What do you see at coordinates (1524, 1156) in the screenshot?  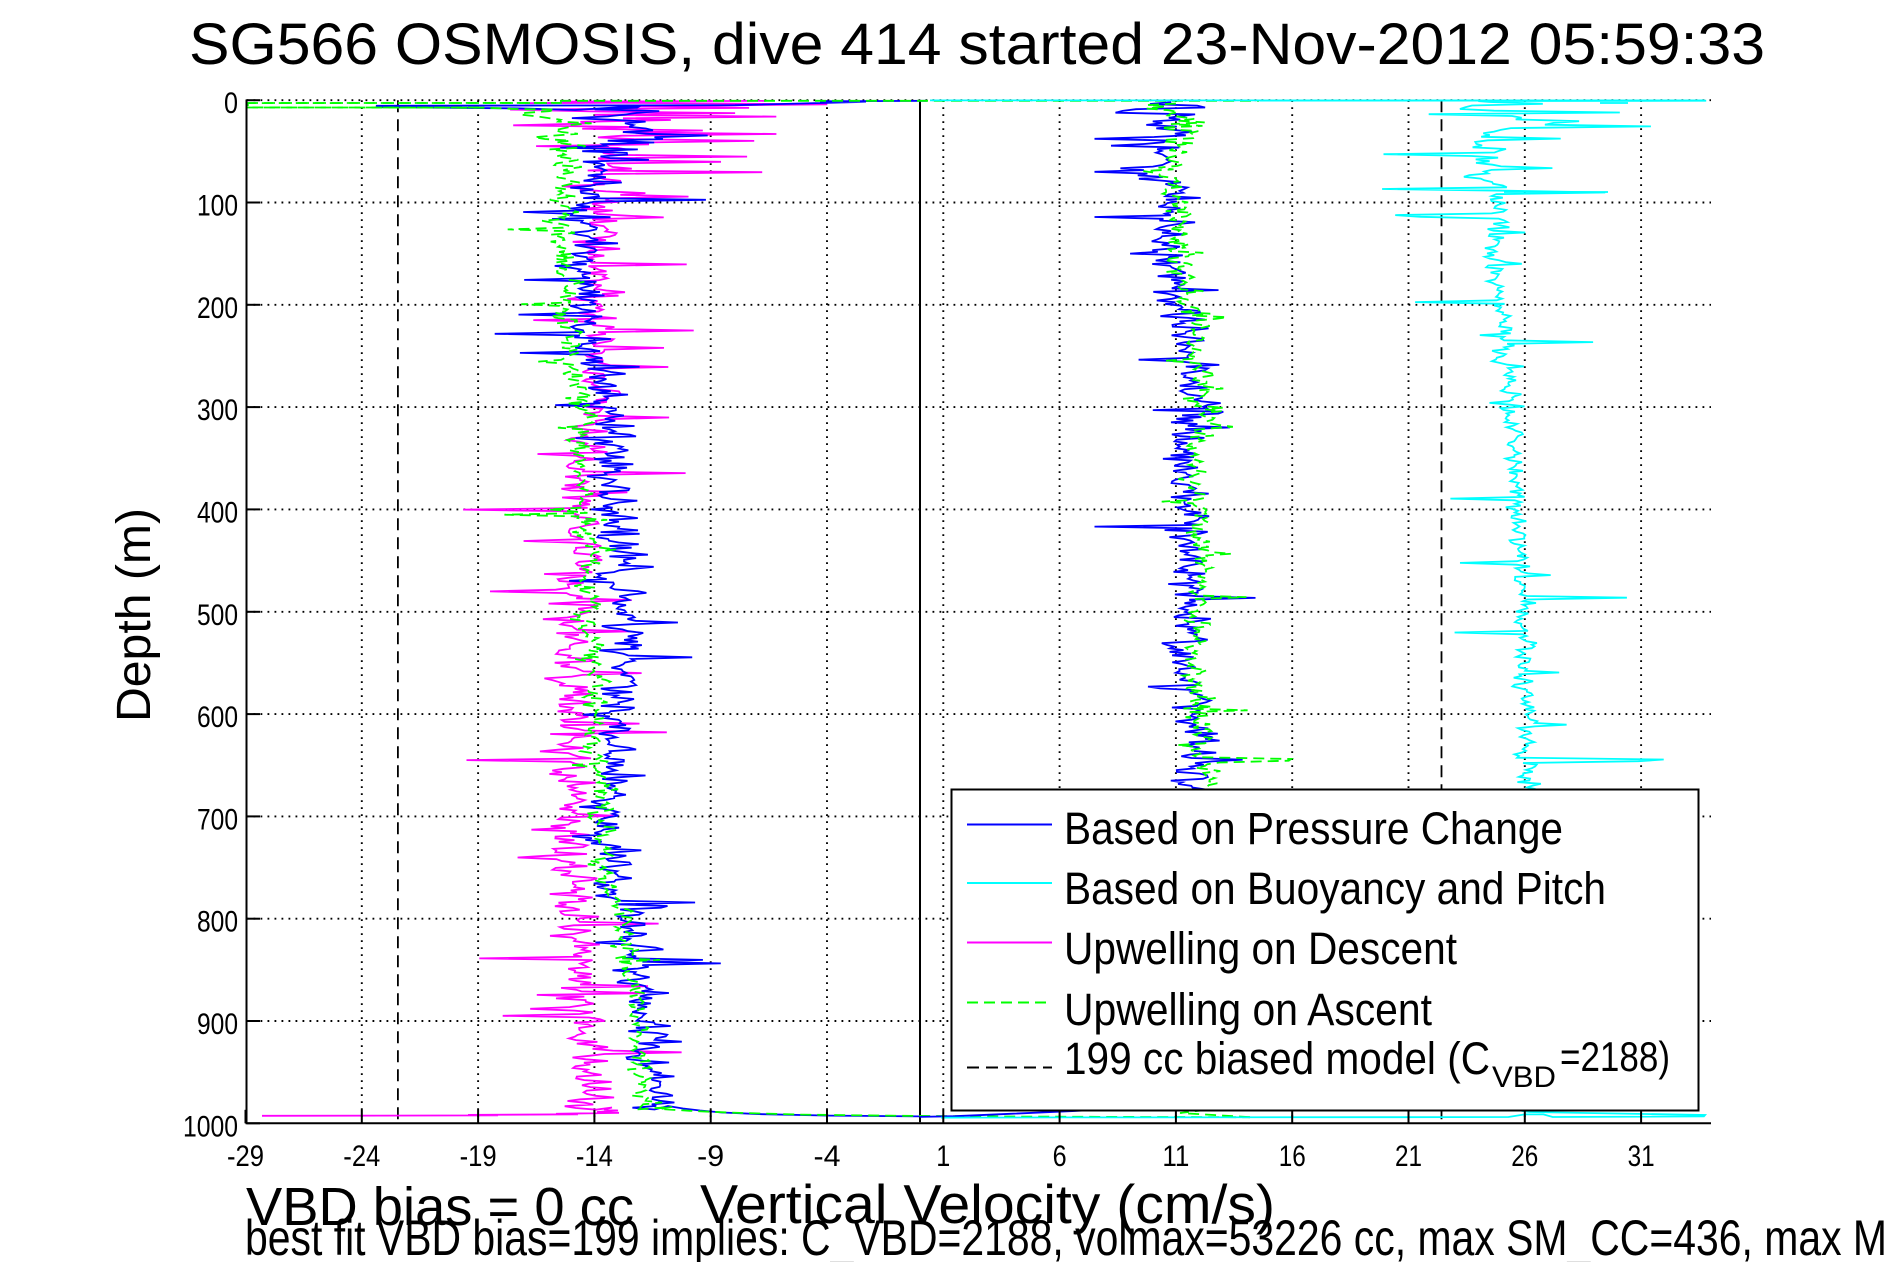 I see `svg-text: 26` at bounding box center [1524, 1156].